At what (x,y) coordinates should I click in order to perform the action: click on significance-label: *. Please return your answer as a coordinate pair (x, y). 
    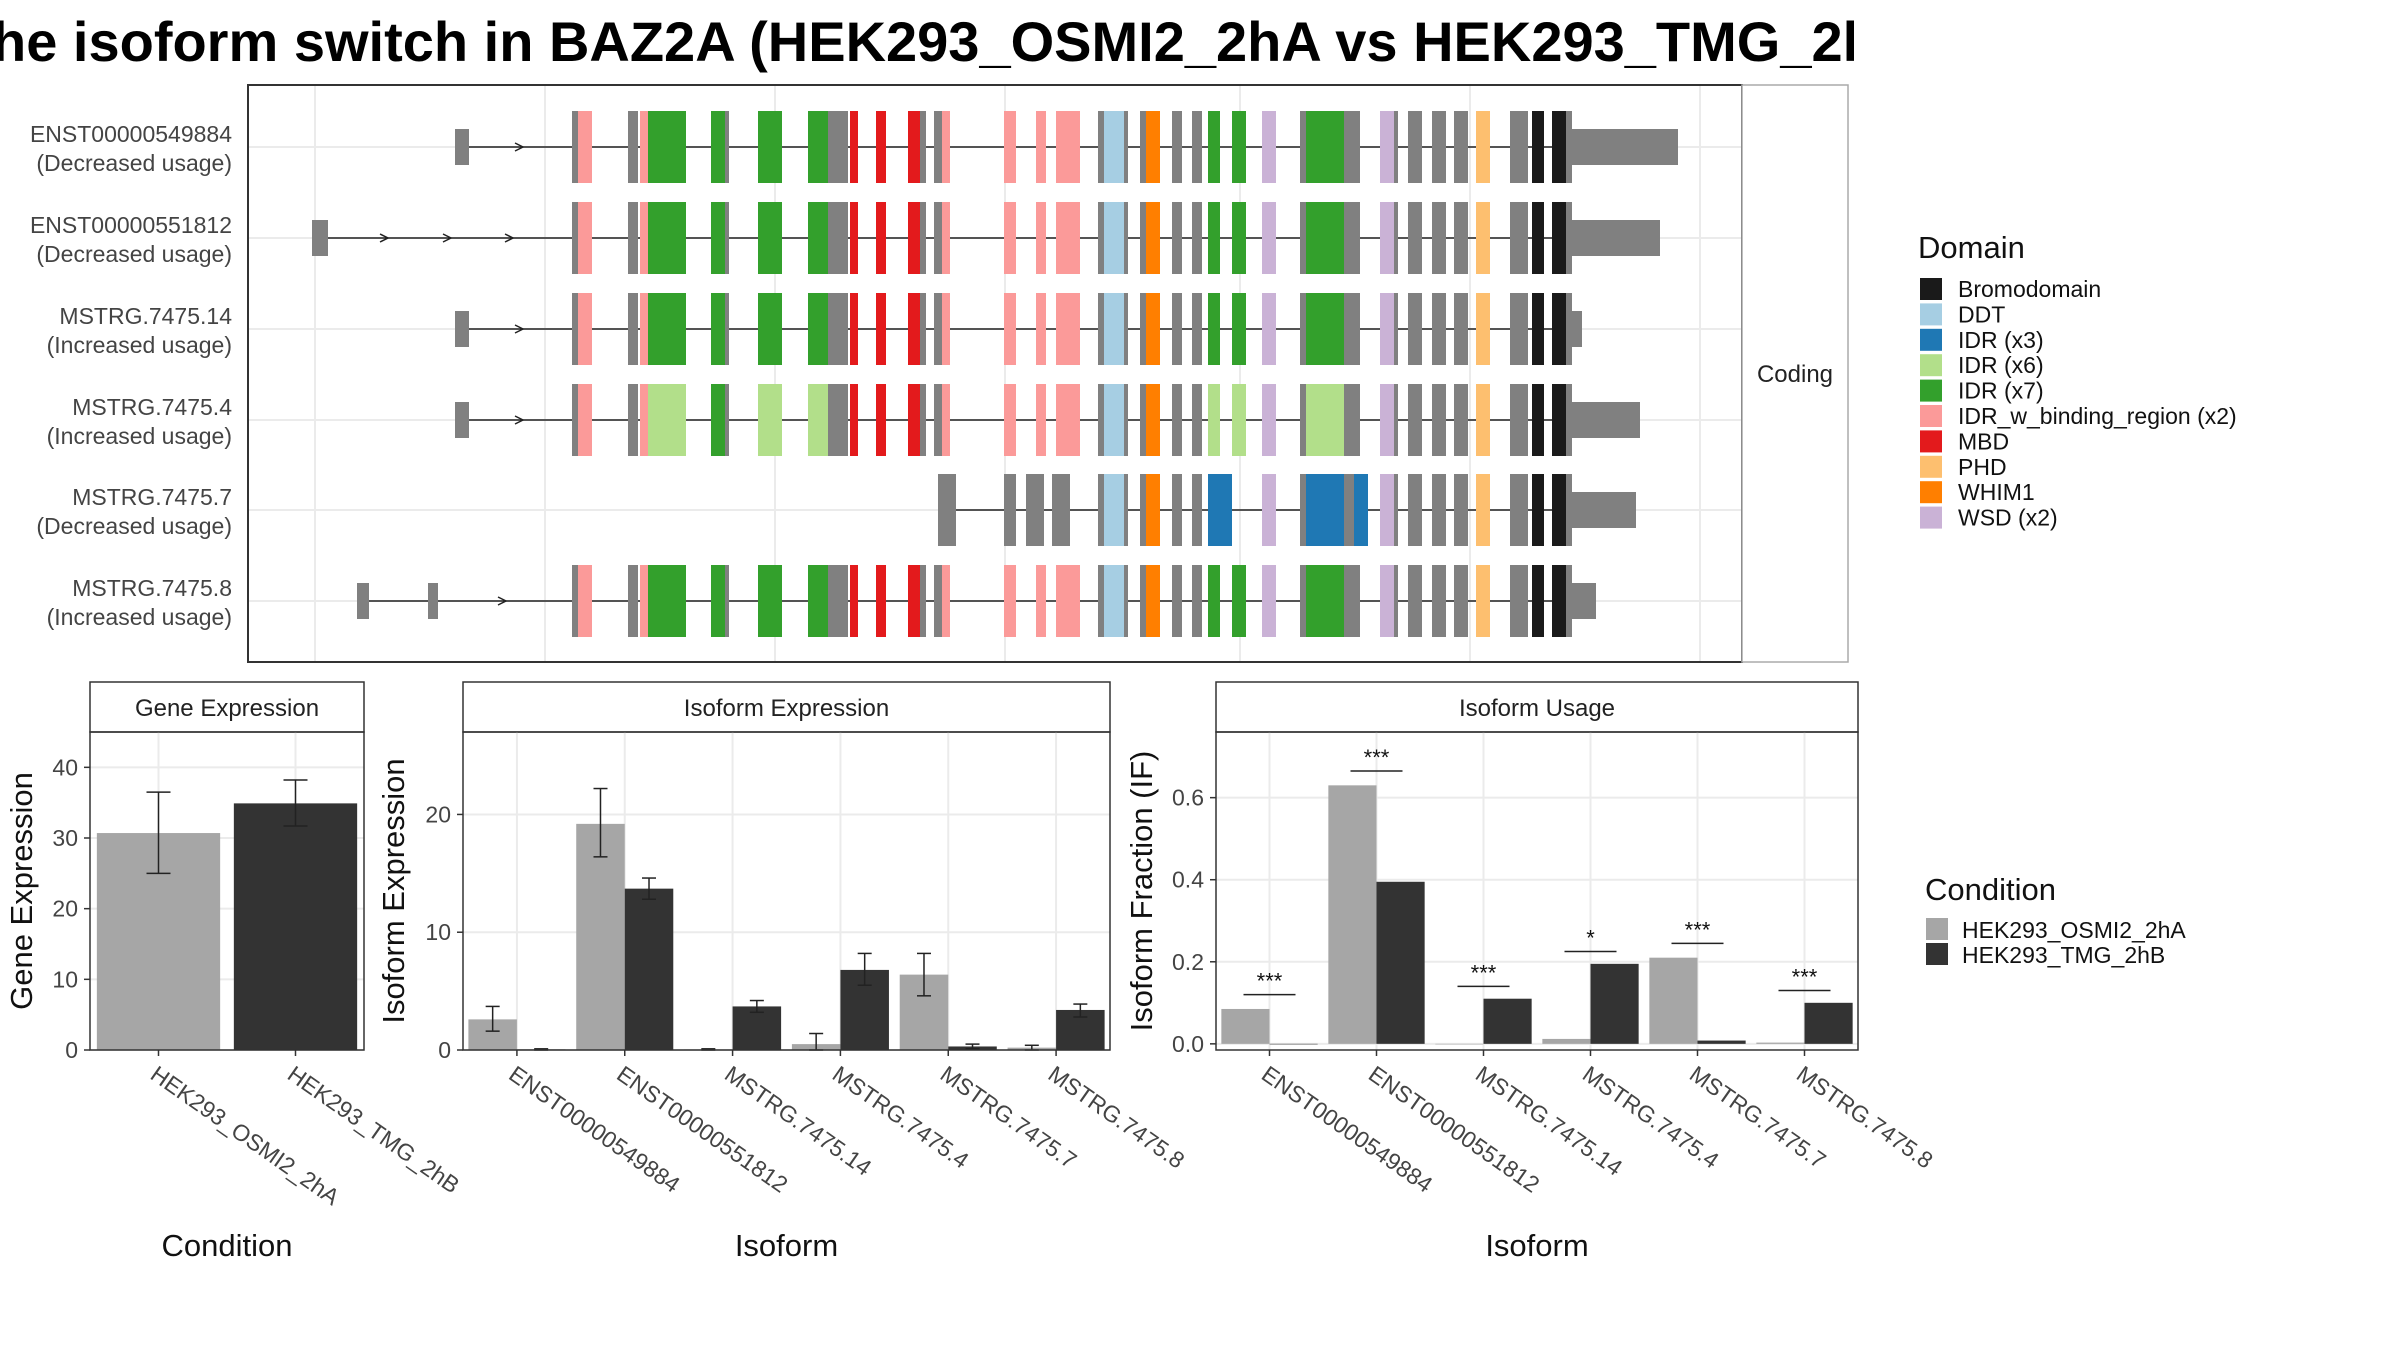
    Looking at the image, I should click on (1590, 938).